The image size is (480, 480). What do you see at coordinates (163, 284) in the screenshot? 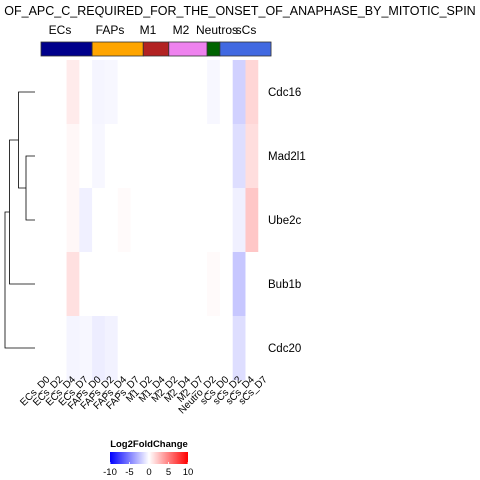
I see `heatmap-cell-Bub1b-M1_D4` at bounding box center [163, 284].